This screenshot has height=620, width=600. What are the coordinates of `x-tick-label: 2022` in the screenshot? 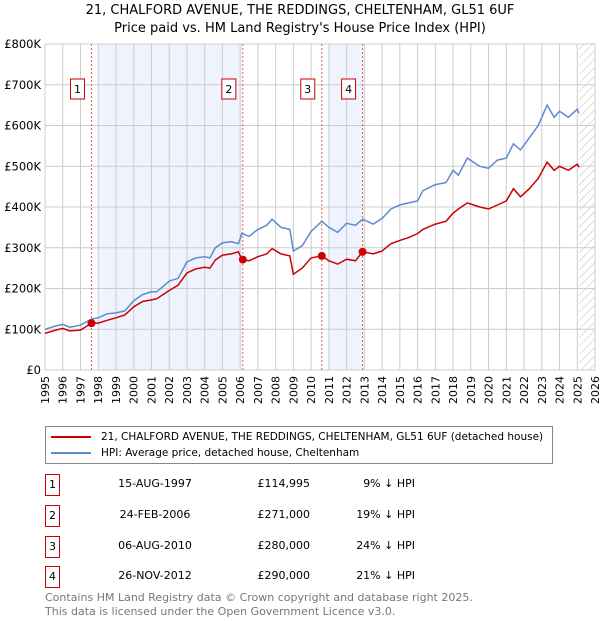 It's located at (524, 390).